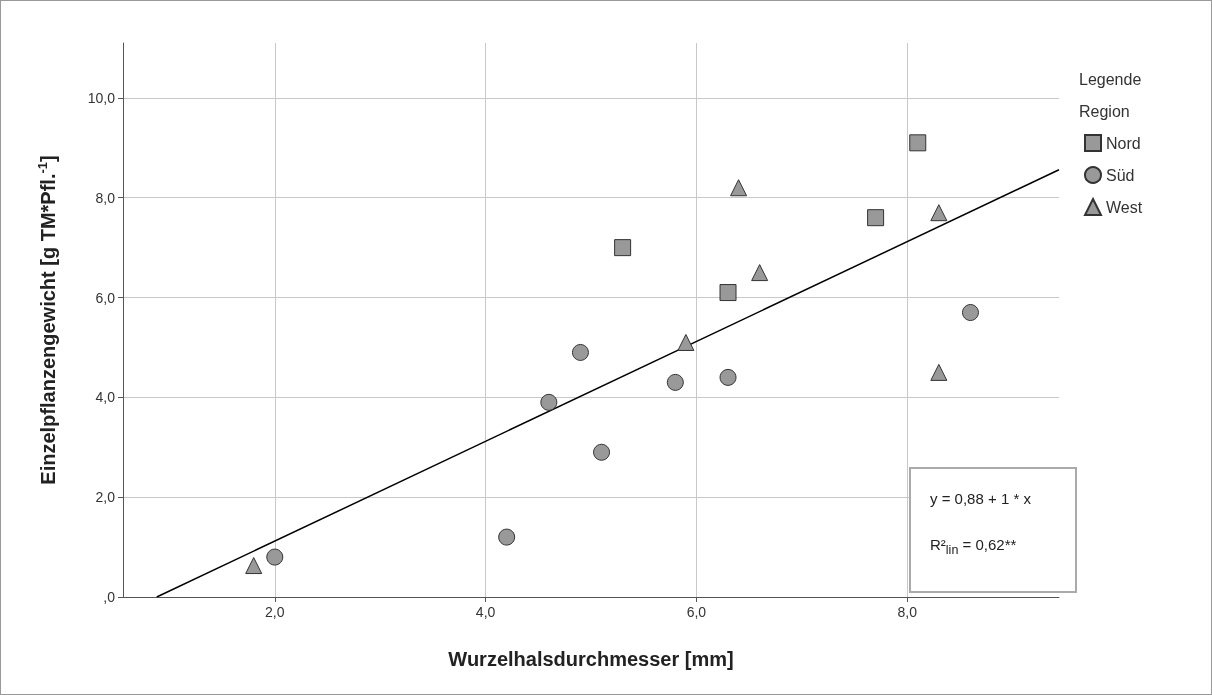  What do you see at coordinates (101, 97) in the screenshot?
I see `y-tick-label: 10,0` at bounding box center [101, 97].